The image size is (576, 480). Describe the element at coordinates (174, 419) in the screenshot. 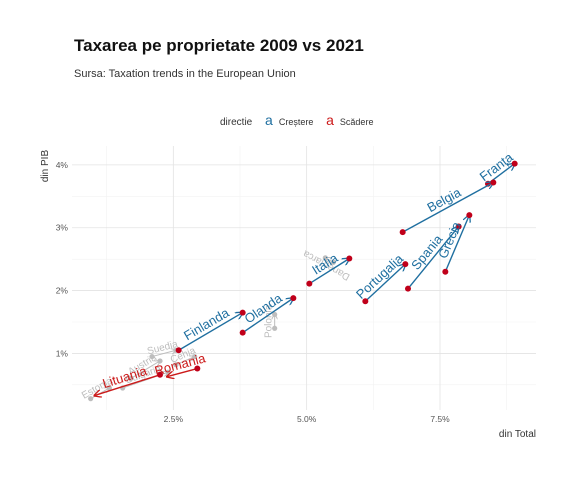

I see `x-tick-label: 2.5%` at that location.